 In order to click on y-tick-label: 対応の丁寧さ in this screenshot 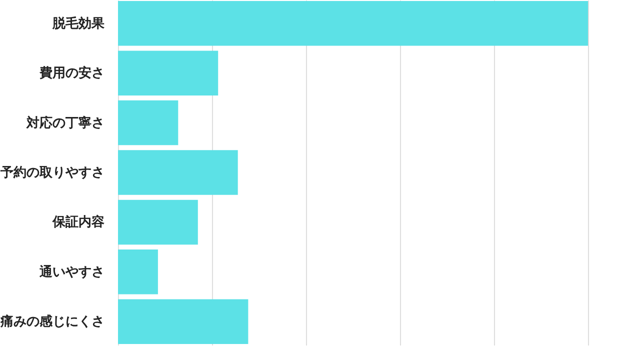, I will do `click(65, 122)`.